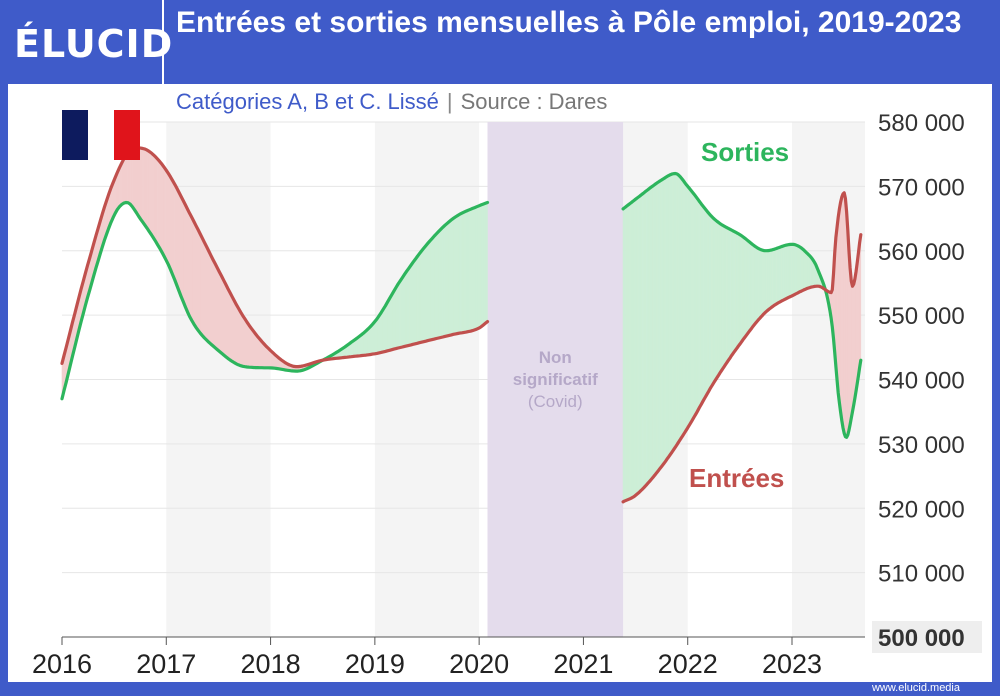 This screenshot has height=696, width=1000. Describe the element at coordinates (921, 316) in the screenshot. I see `y-tick-label: 550 000` at that location.